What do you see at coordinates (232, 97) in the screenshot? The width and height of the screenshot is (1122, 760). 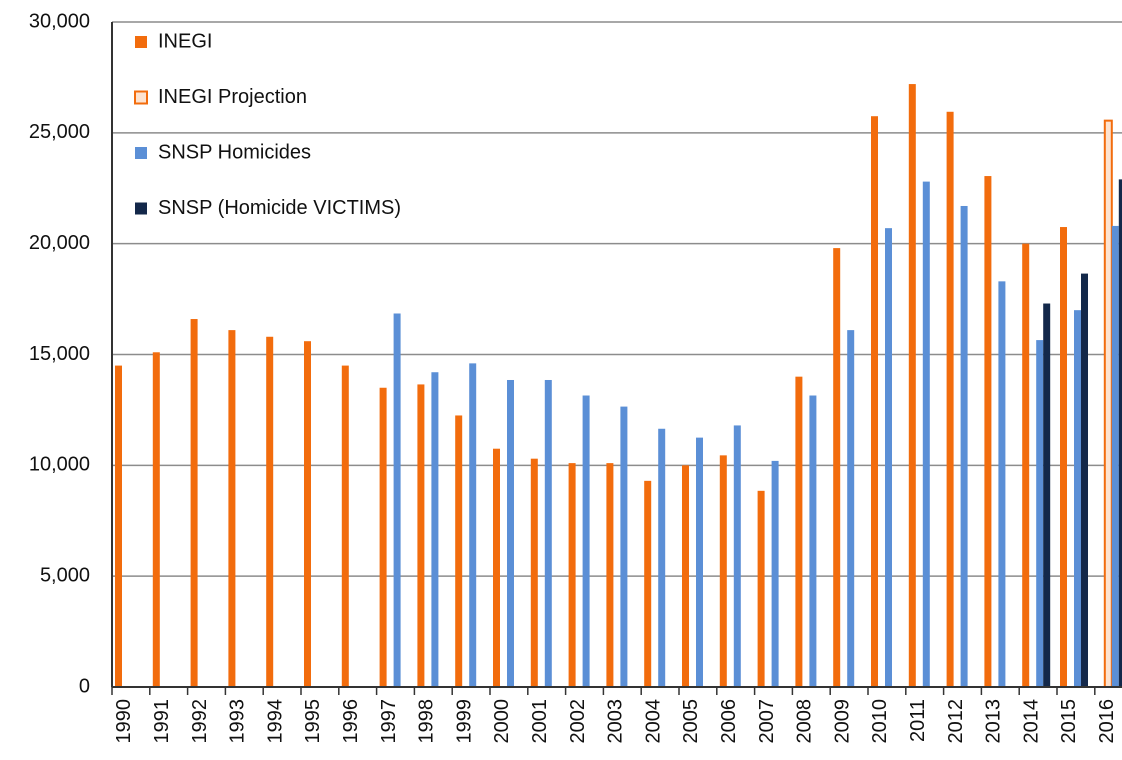 I see `legend-label: INEGI Projection` at bounding box center [232, 97].